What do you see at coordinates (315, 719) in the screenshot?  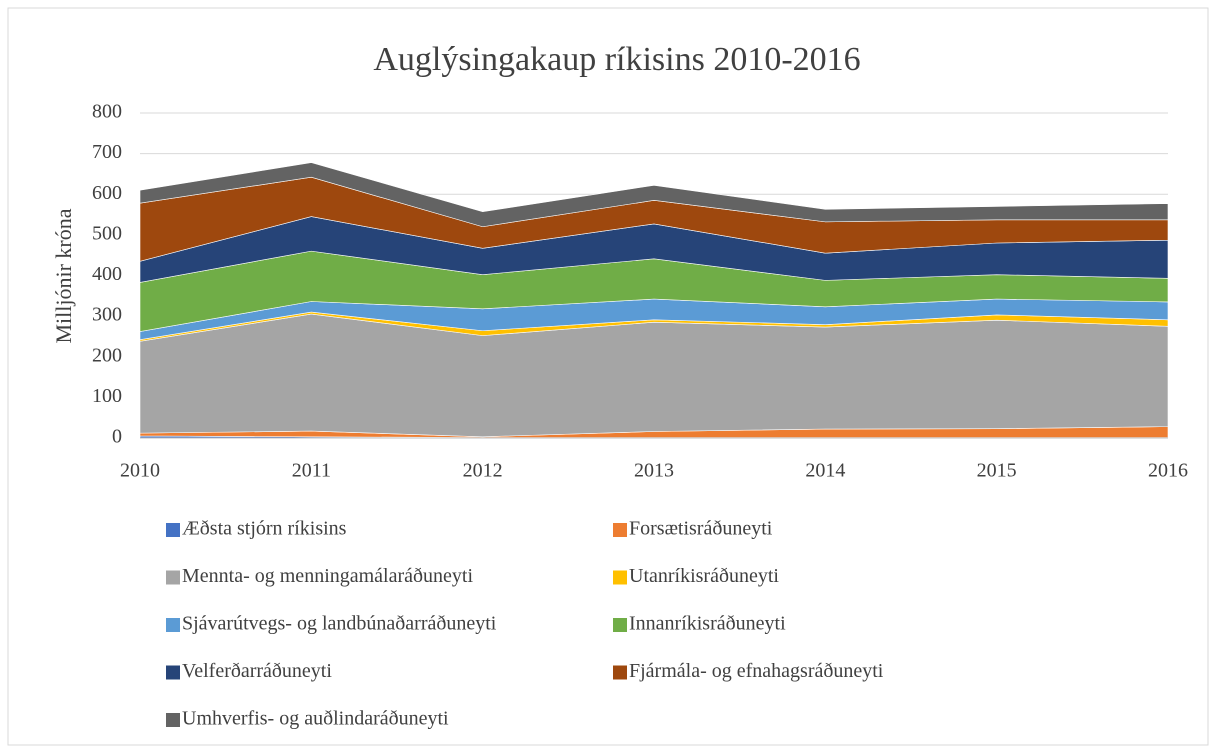 I see `legend-label: Umhverfis- og auðlindaráðuneyti` at bounding box center [315, 719].